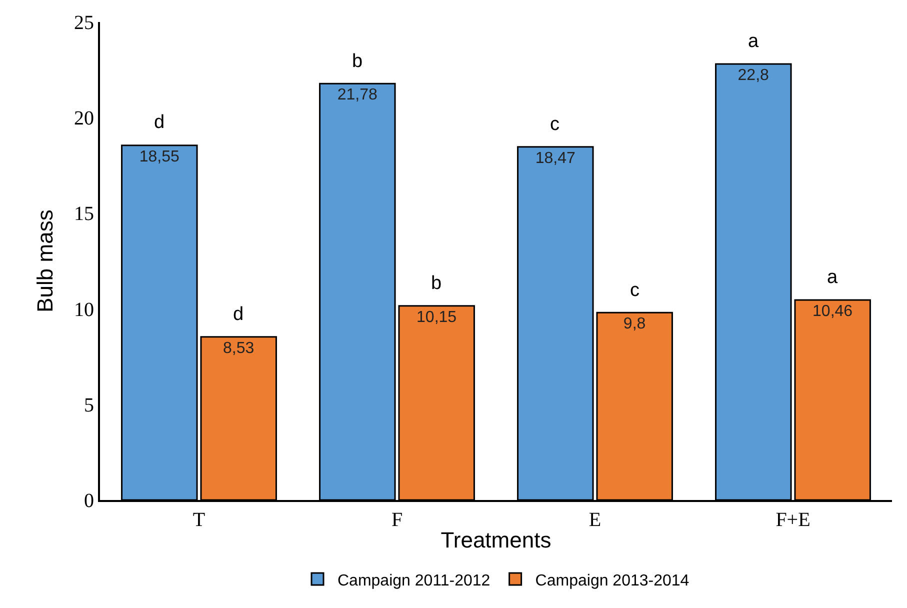 This screenshot has width=907, height=608. I want to click on x-tick-label: F, so click(397, 520).